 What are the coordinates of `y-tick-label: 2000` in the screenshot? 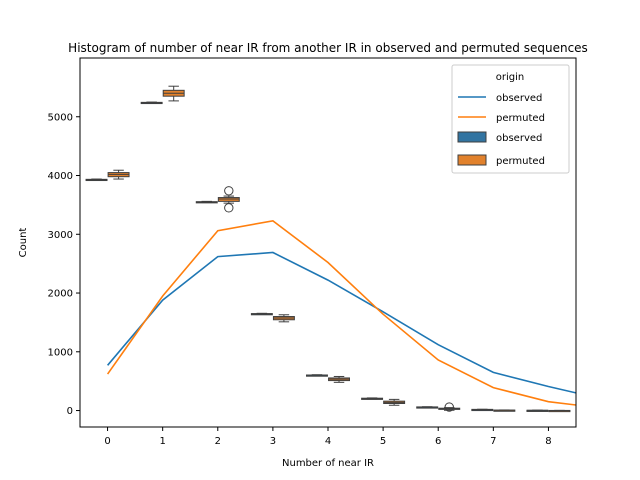 It's located at (60, 294).